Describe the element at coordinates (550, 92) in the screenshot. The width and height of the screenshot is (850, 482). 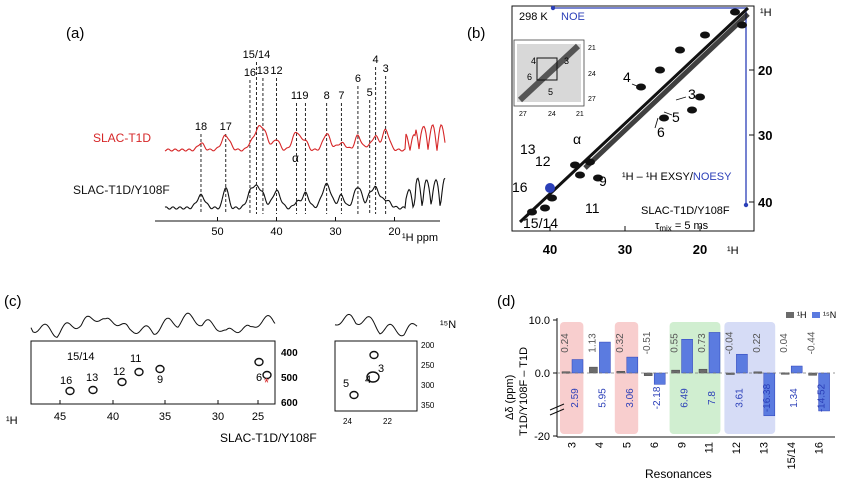
I see `inset-peak-label: 5` at that location.